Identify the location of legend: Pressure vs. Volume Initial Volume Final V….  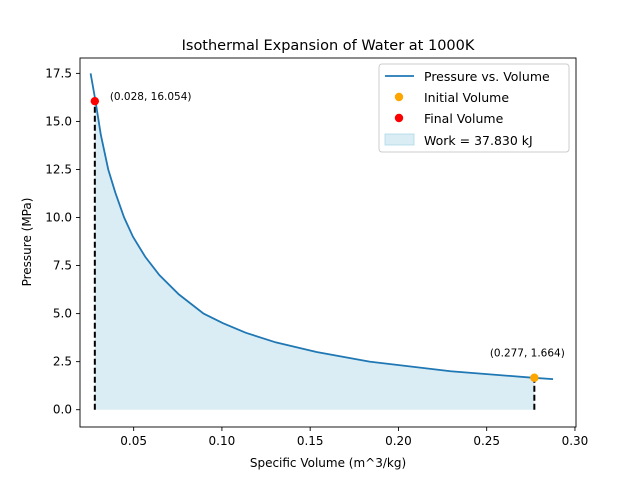
(474, 108).